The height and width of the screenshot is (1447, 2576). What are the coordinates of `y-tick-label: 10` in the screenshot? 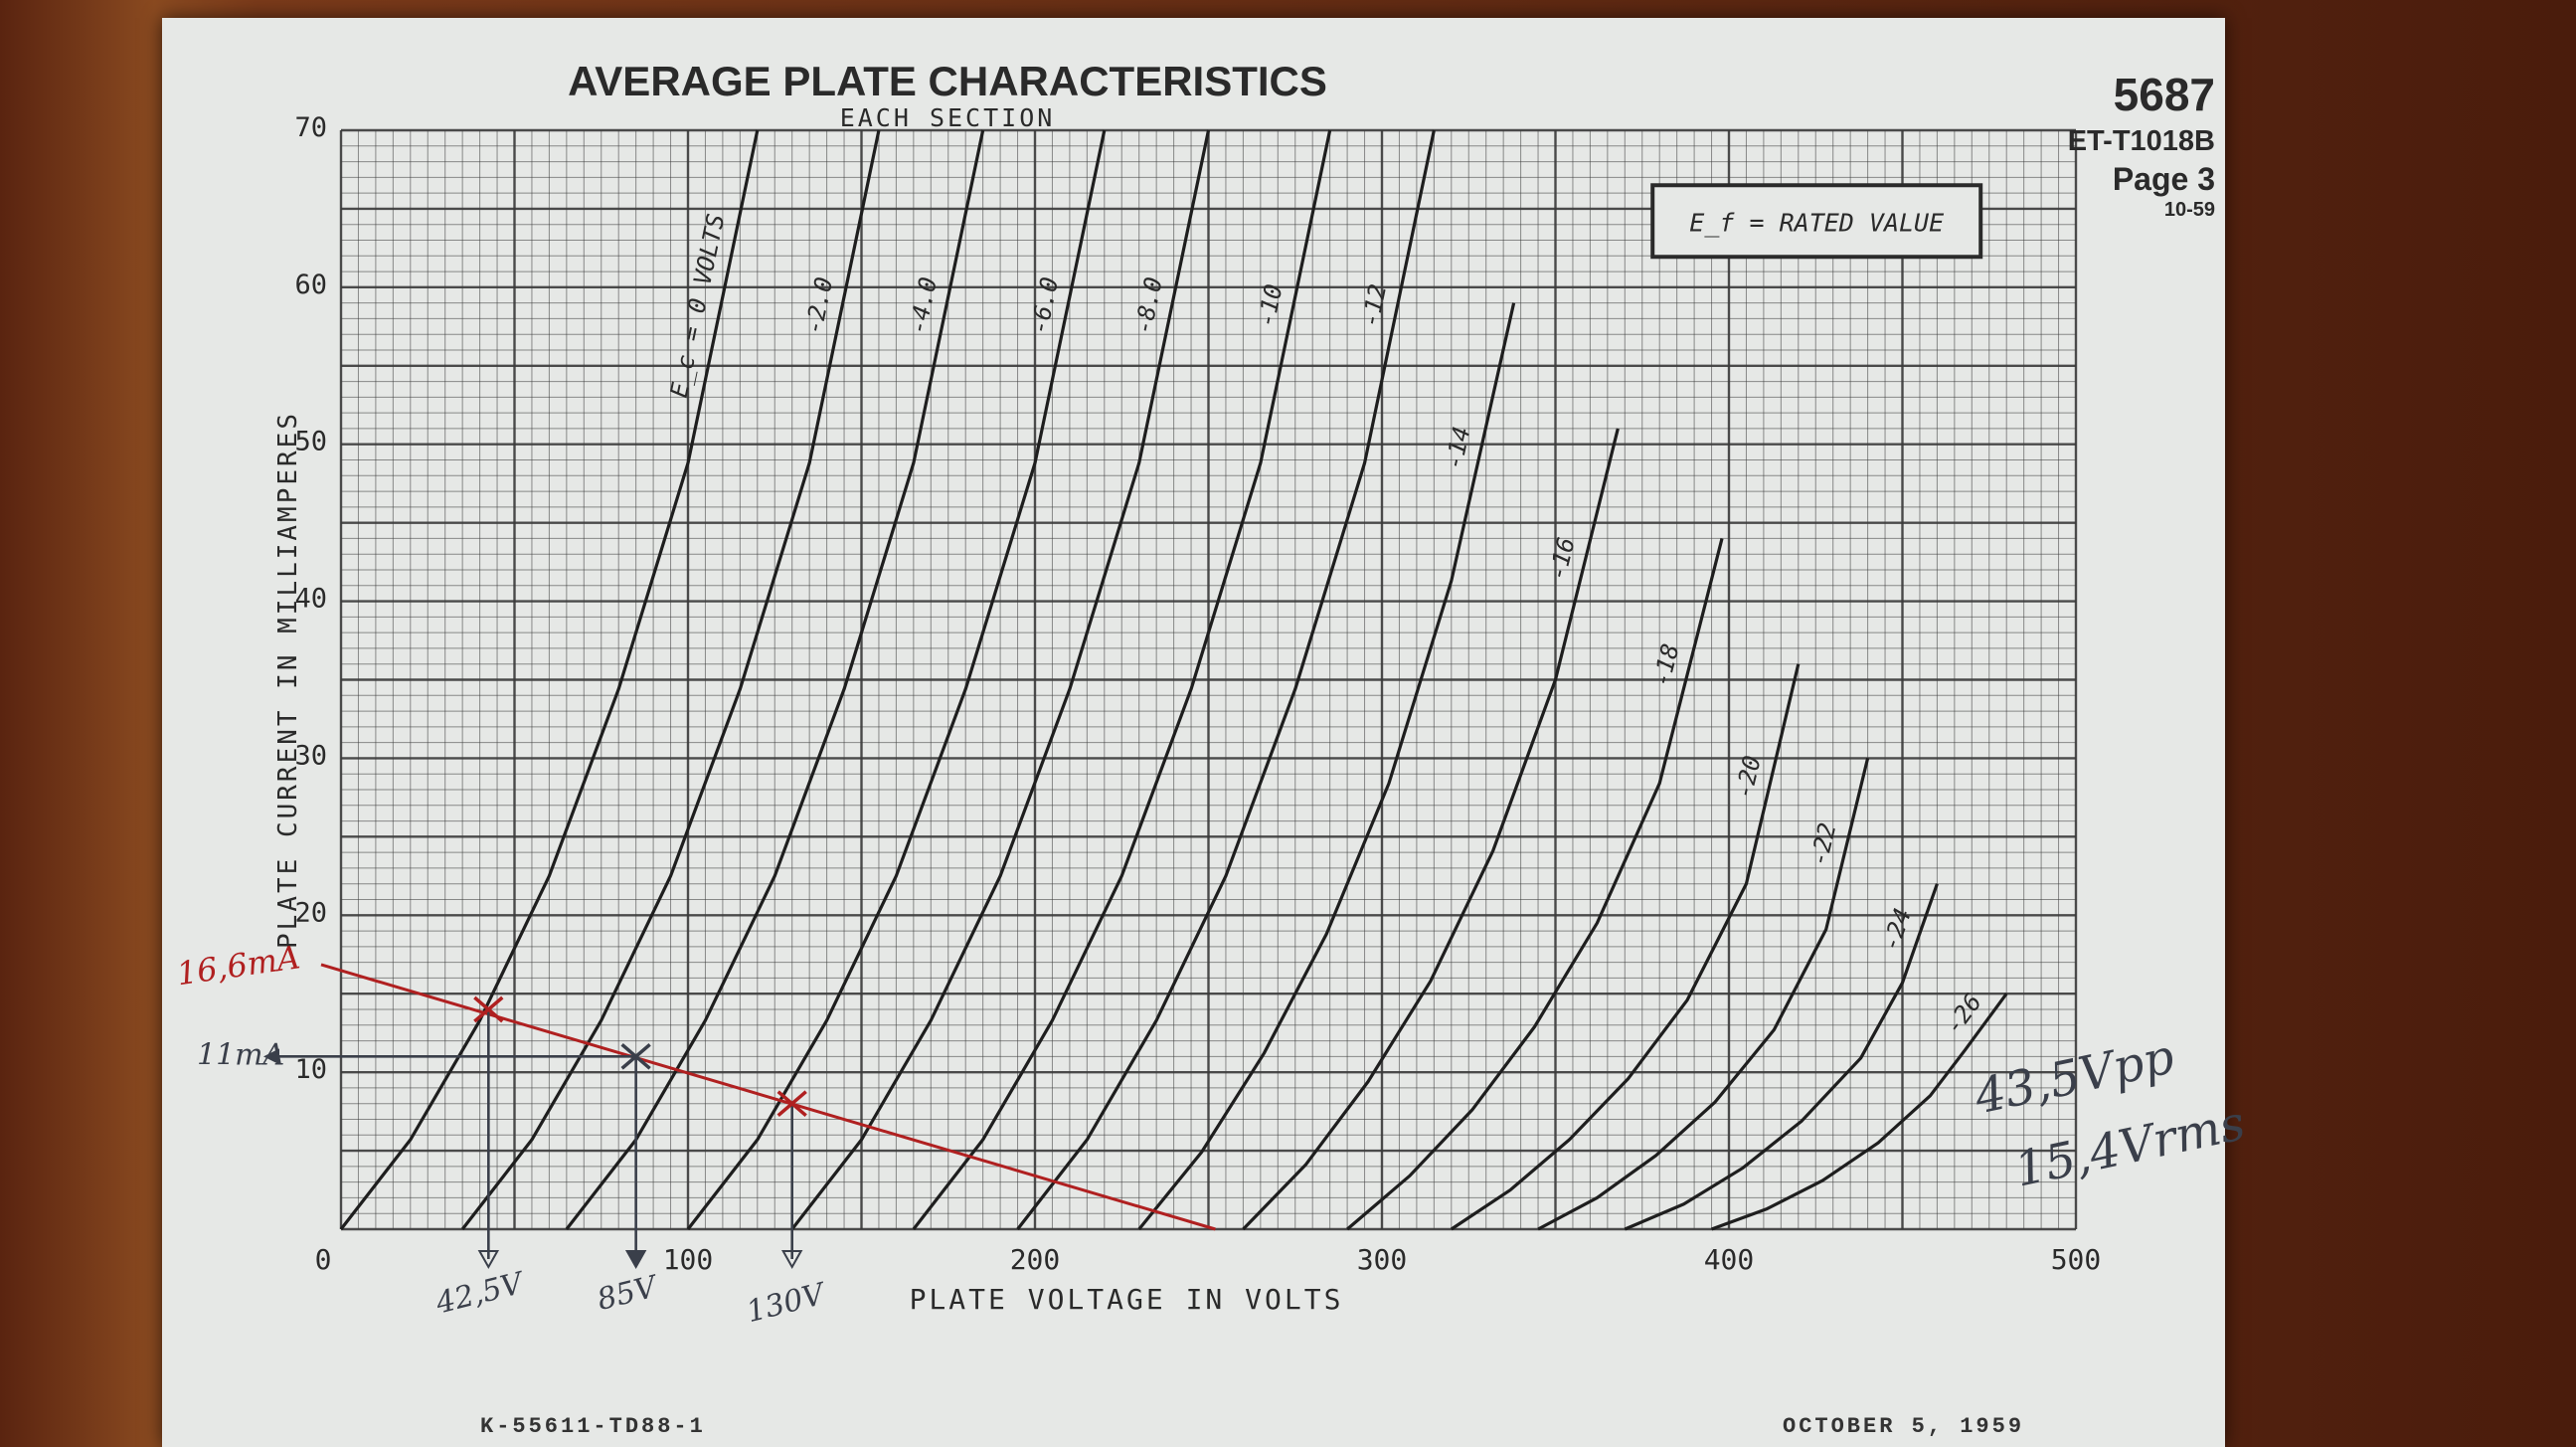 It's located at (310, 1070).